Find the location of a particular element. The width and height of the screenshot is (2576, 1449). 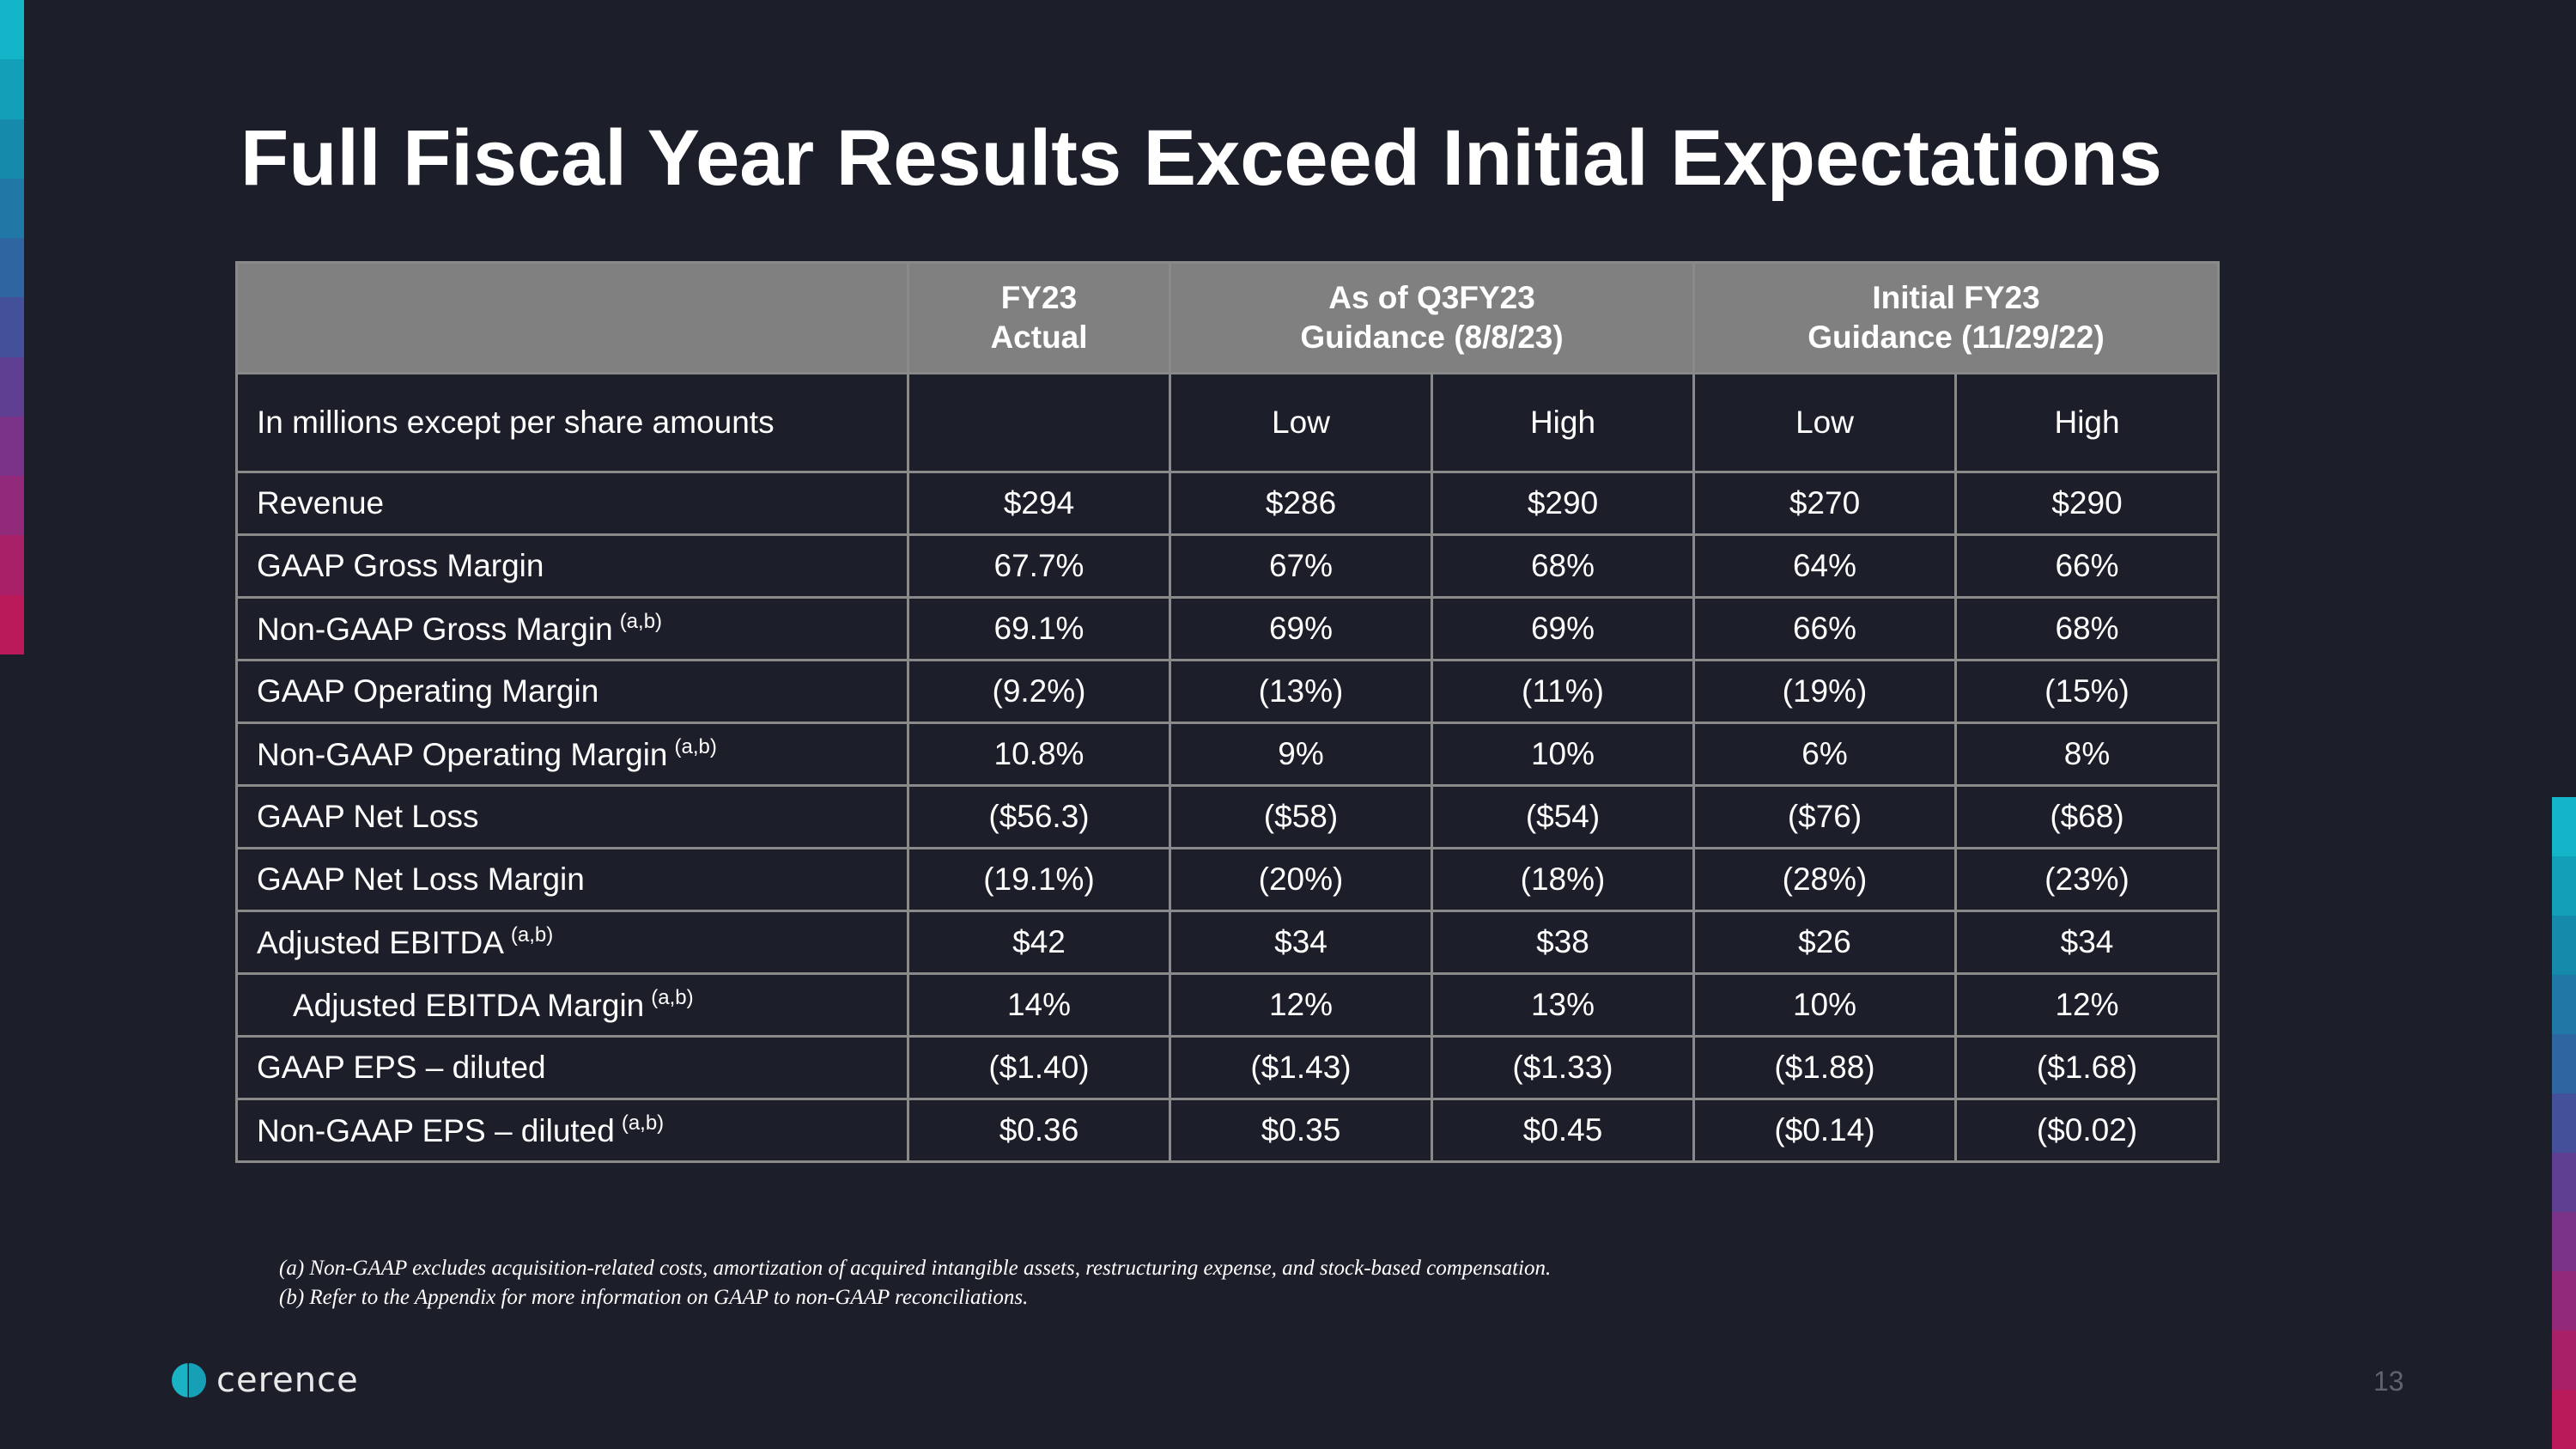

row-label-text: GAAP EPS – diluted is located at coordinates (401, 1067).